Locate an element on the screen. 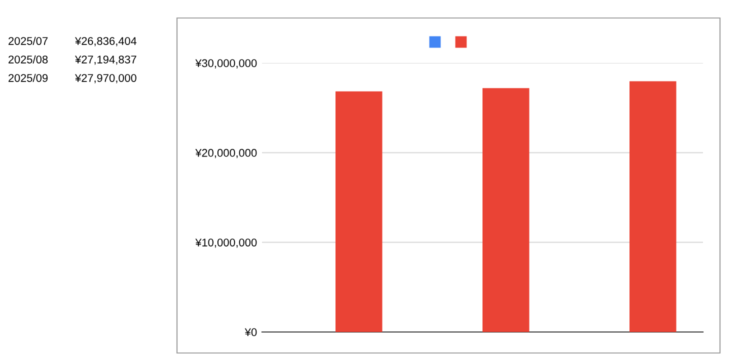  y-tick-label: ¥20,000,000 is located at coordinates (226, 153).